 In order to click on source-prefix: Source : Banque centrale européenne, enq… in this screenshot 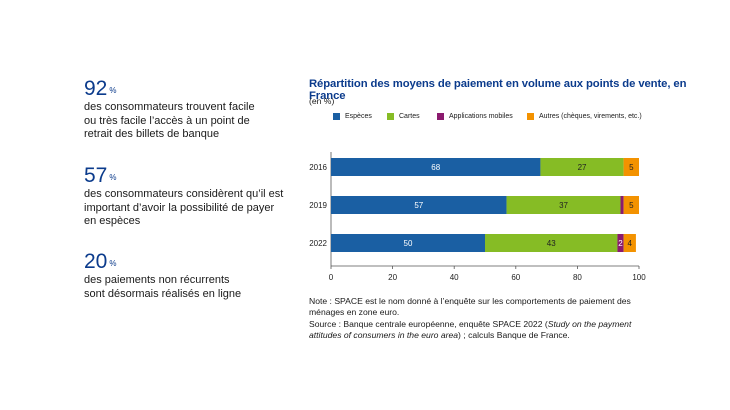, I will do `click(428, 323)`.